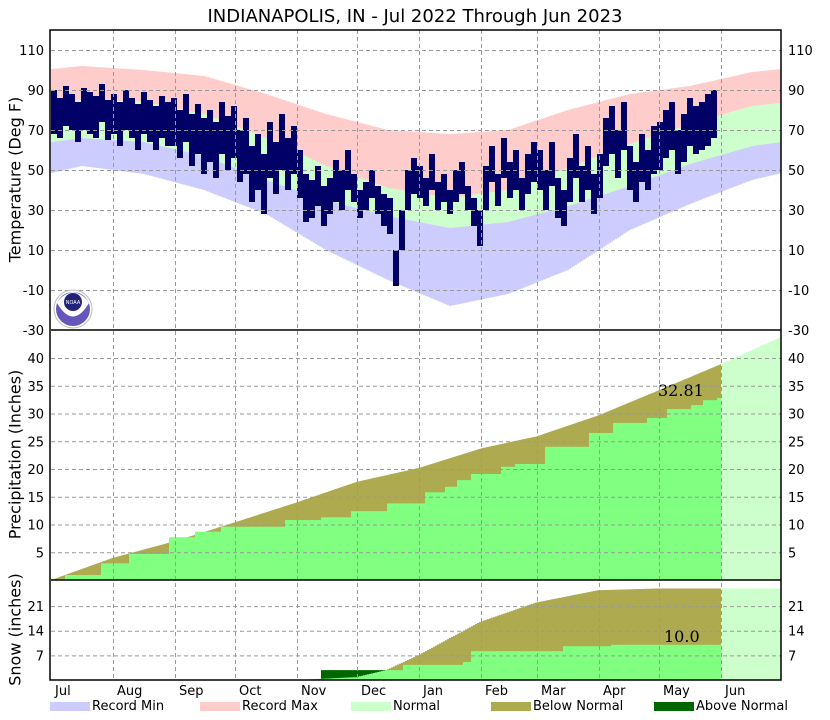  I want to click on snow-panel, so click(539, 634).